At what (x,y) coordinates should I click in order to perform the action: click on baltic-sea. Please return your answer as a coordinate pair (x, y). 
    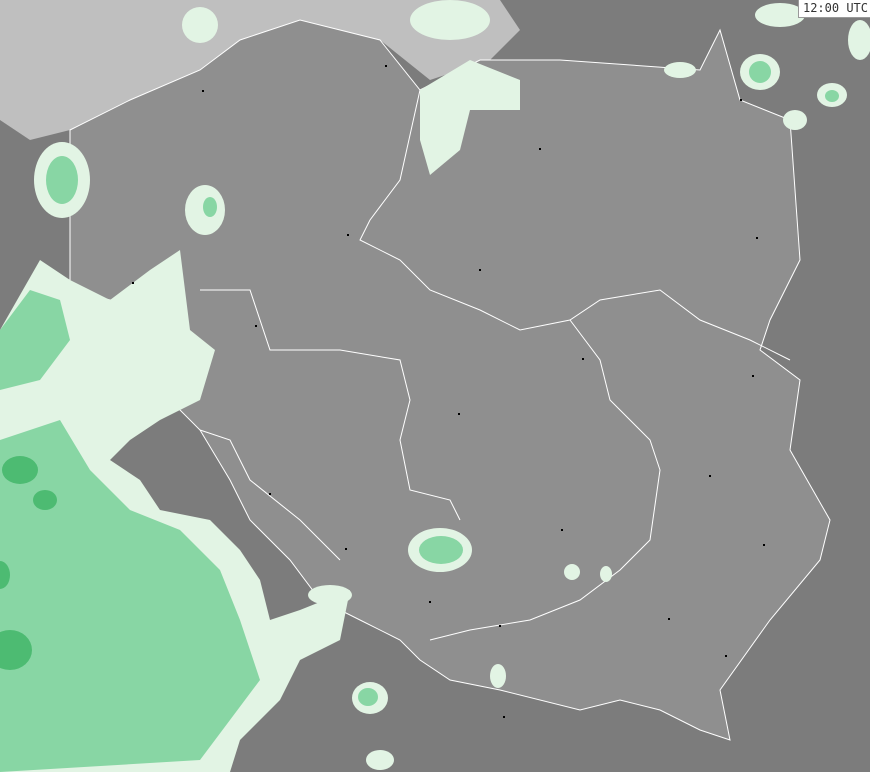
    Looking at the image, I should click on (260, 70).